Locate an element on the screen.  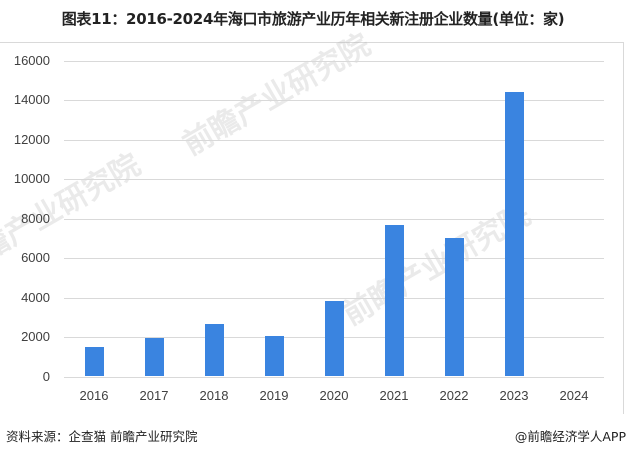
bar-2021 is located at coordinates (394, 300).